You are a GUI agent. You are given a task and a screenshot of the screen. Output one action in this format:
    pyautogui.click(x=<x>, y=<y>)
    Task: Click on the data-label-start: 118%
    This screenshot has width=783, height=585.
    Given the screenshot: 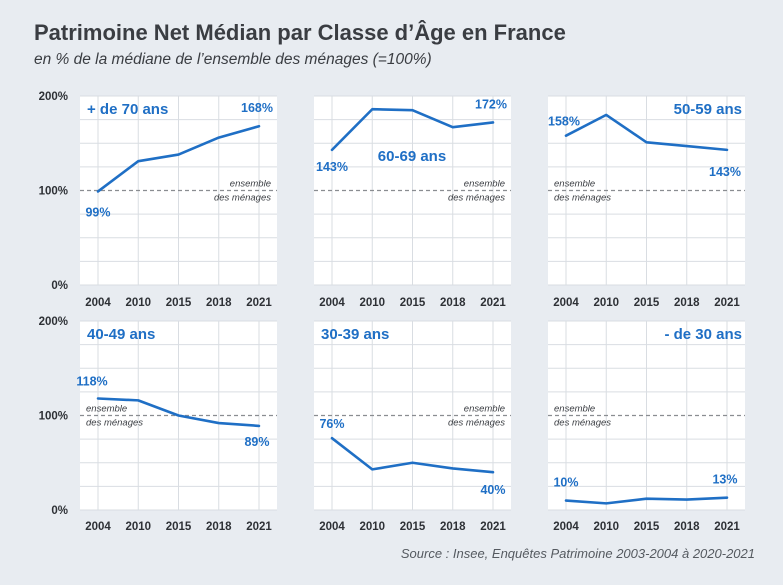 What is the action you would take?
    pyautogui.click(x=91, y=381)
    